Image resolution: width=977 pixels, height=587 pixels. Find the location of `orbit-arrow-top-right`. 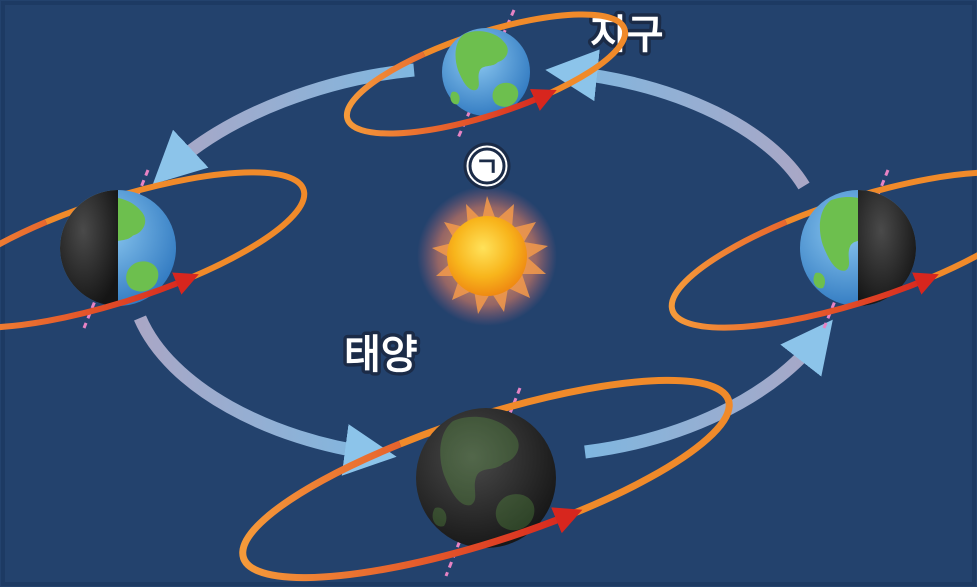

orbit-arrow-top-right is located at coordinates (677, 119).